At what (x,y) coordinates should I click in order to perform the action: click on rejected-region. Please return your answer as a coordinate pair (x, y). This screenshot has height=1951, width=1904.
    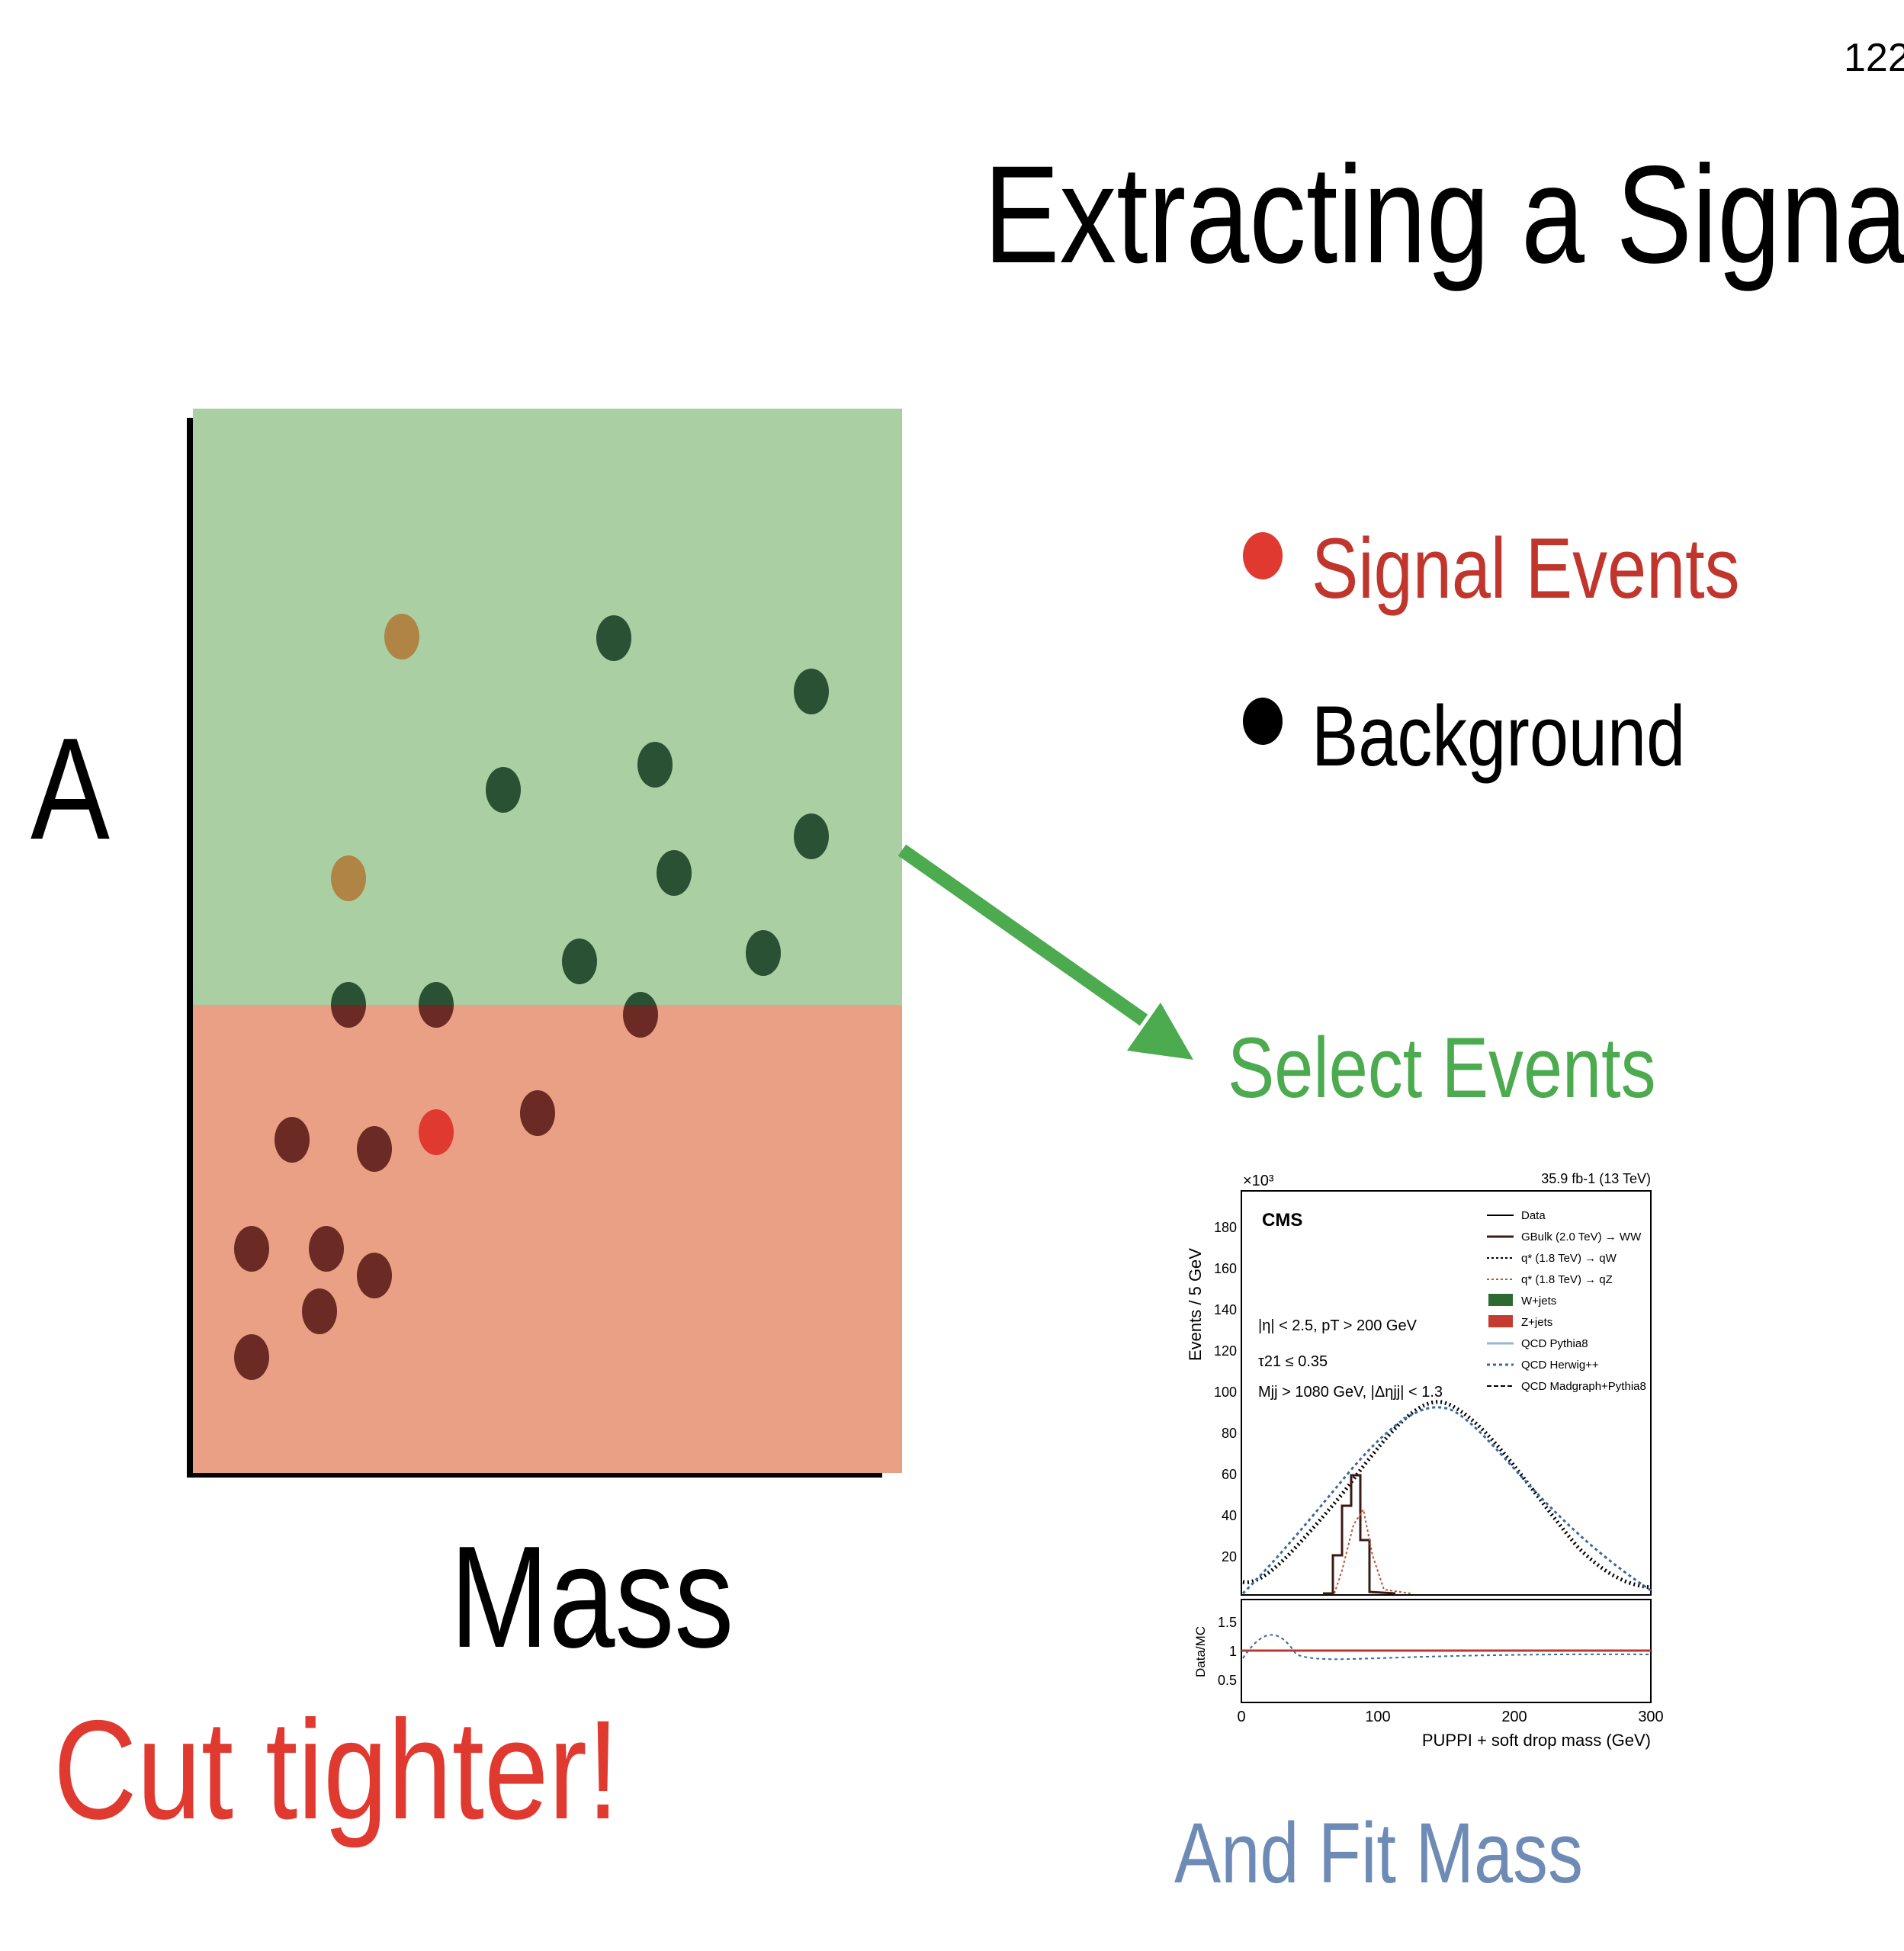
    Looking at the image, I should click on (547, 1239).